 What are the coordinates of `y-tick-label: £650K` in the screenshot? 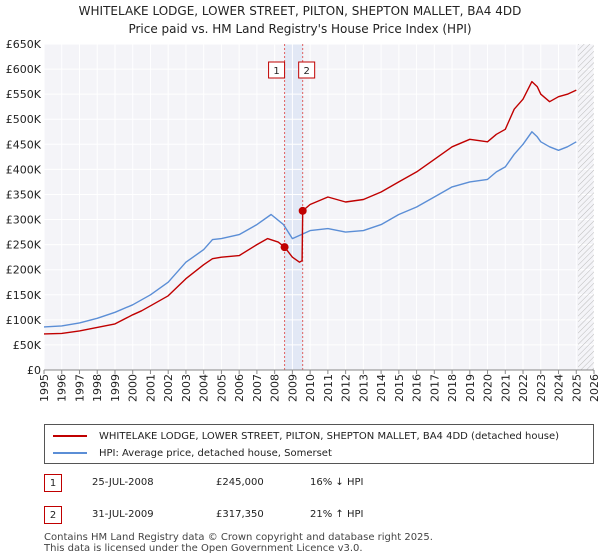 It's located at (24, 44).